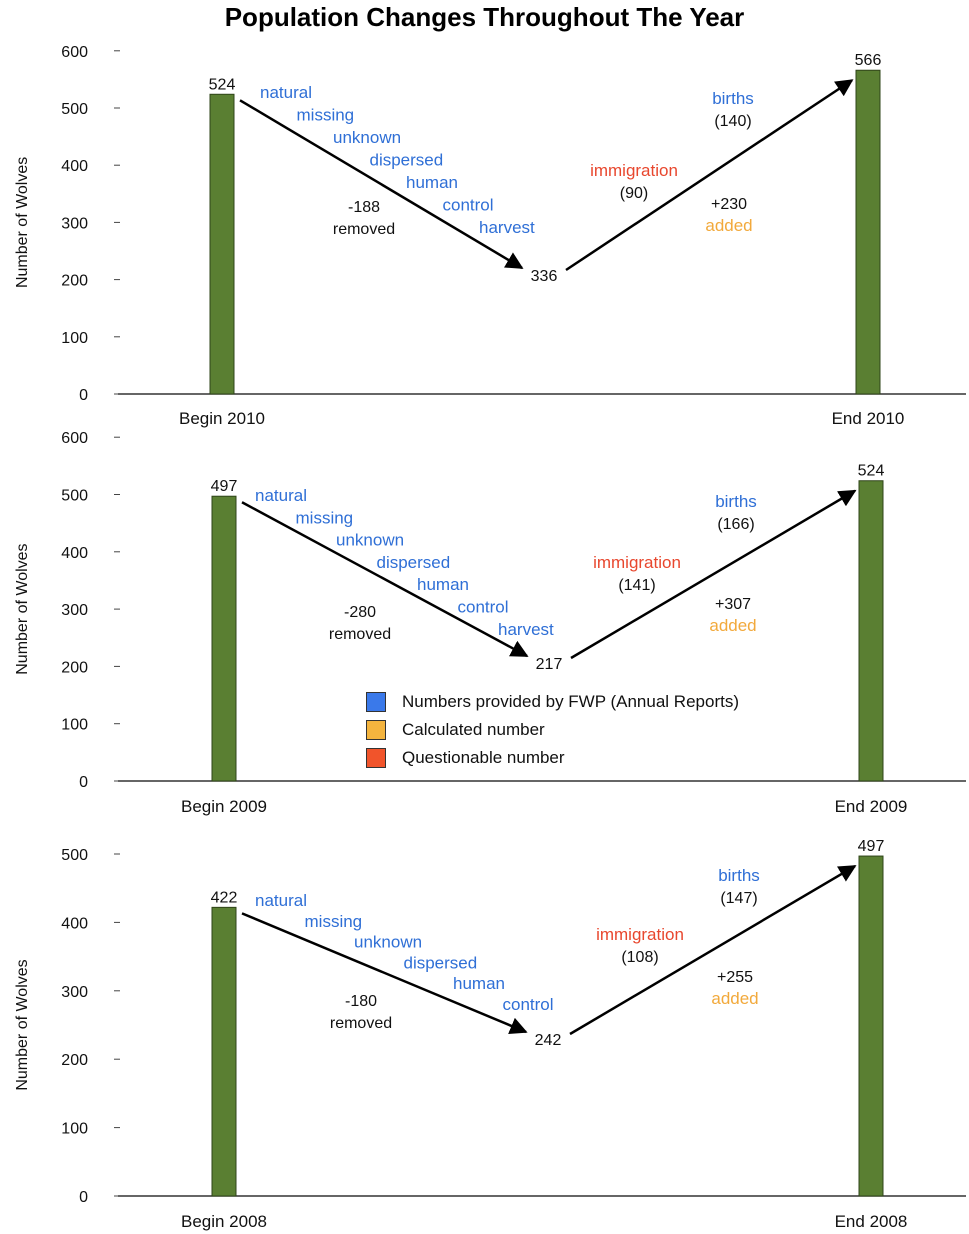  What do you see at coordinates (735, 977) in the screenshot?
I see `added-value: +255` at bounding box center [735, 977].